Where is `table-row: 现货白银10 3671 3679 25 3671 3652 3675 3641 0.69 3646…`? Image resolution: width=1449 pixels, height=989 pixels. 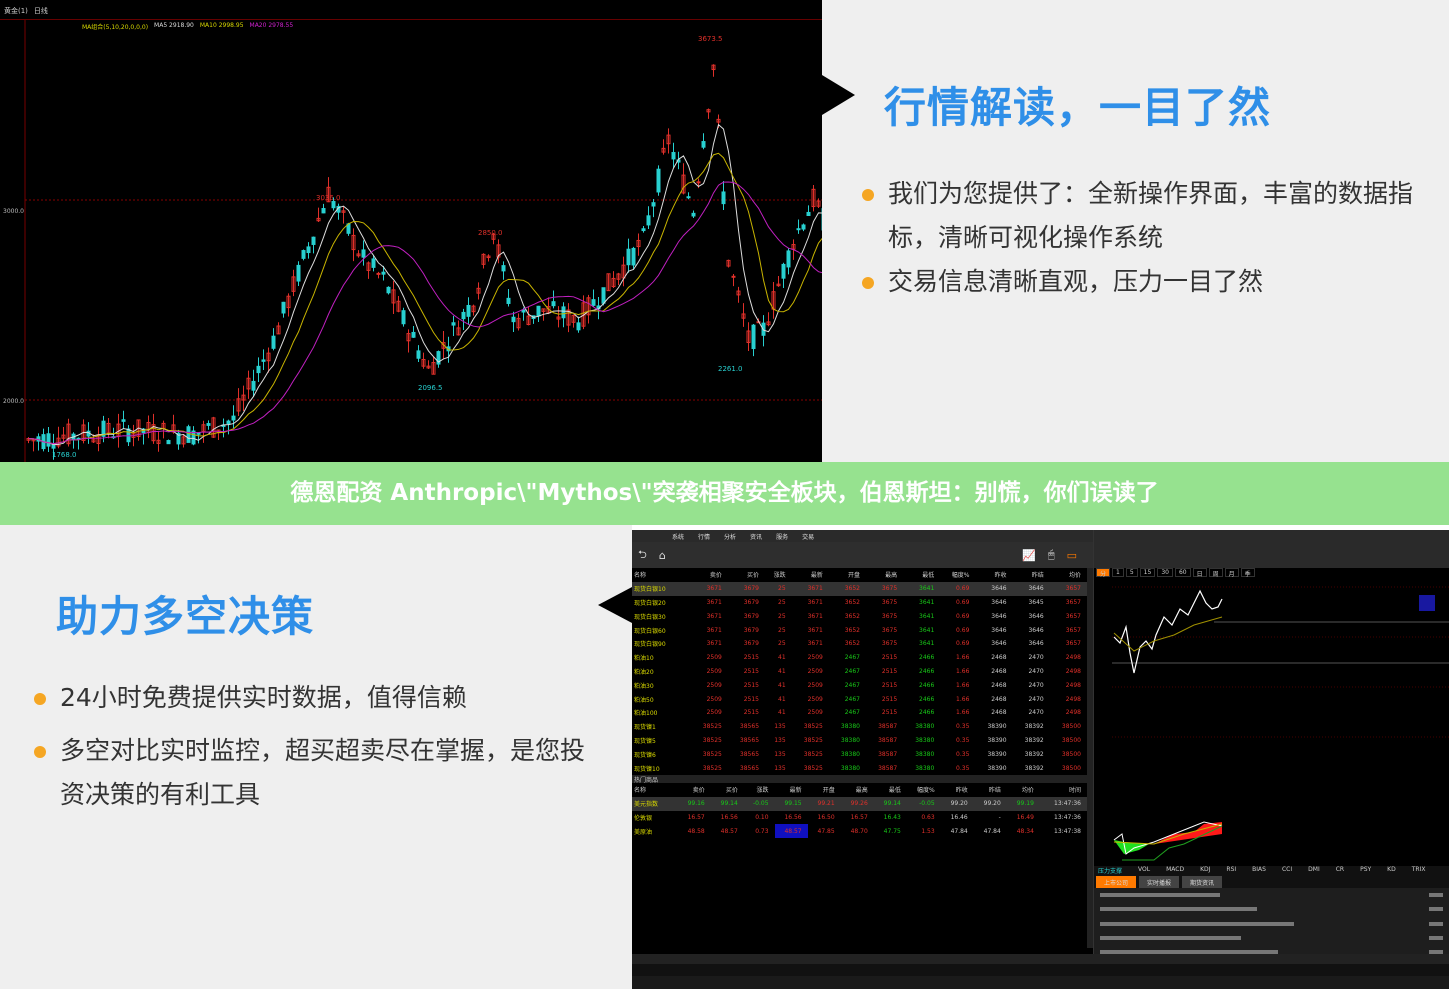
table-row: 现货白银10 3671 3679 25 3671 3652 3675 3641 0.69 3646… is located at coordinates (859, 588).